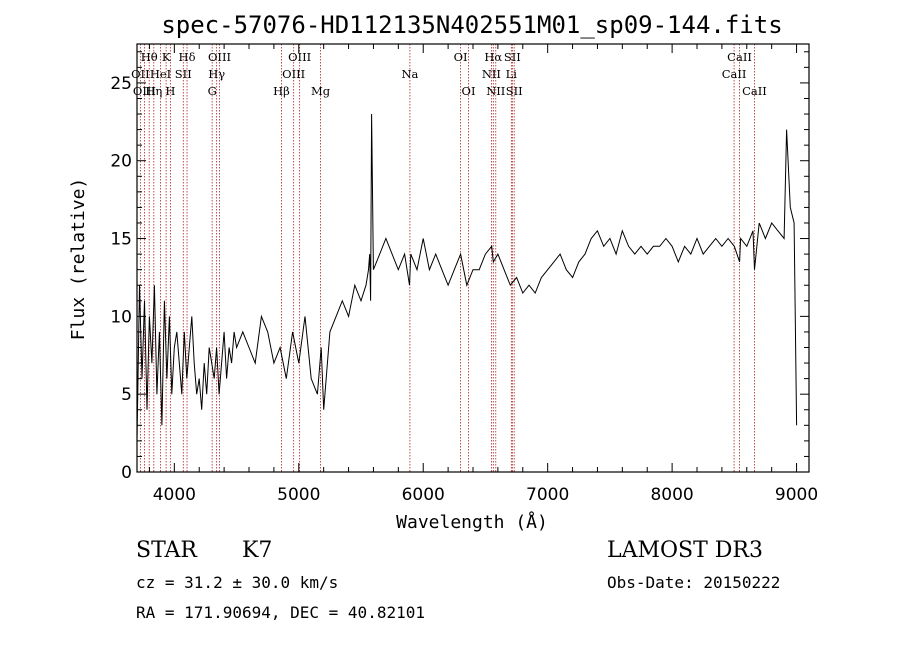 Image resolution: width=900 pixels, height=649 pixels. Describe the element at coordinates (281, 91) in the screenshot. I see `spectral-line-label: Hβ` at that location.